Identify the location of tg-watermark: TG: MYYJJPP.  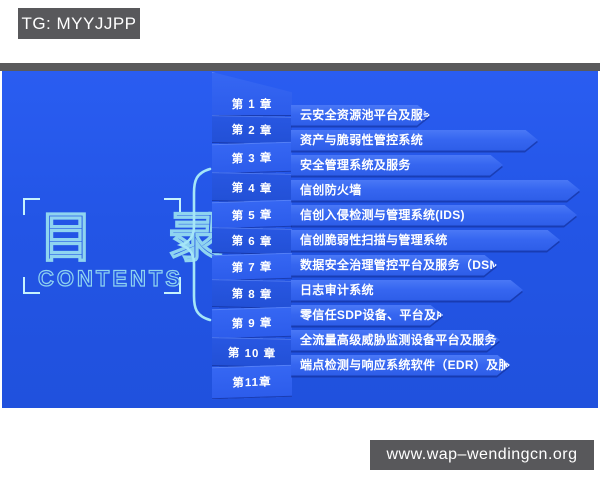
(79, 23).